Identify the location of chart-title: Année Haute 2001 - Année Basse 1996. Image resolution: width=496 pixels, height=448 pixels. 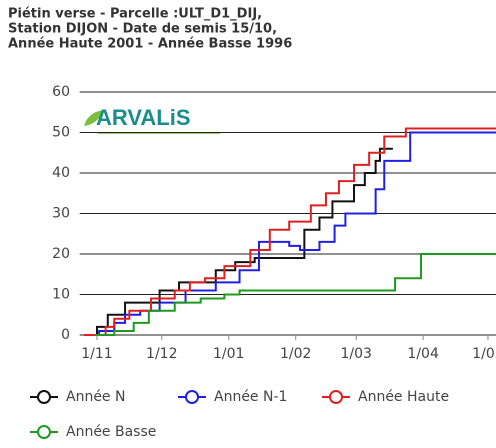
(150, 44).